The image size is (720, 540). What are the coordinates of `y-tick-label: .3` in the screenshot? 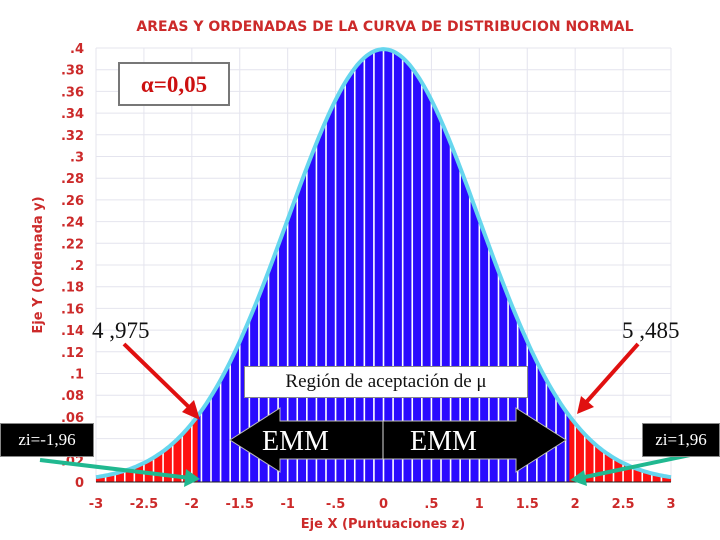 It's located at (77, 158).